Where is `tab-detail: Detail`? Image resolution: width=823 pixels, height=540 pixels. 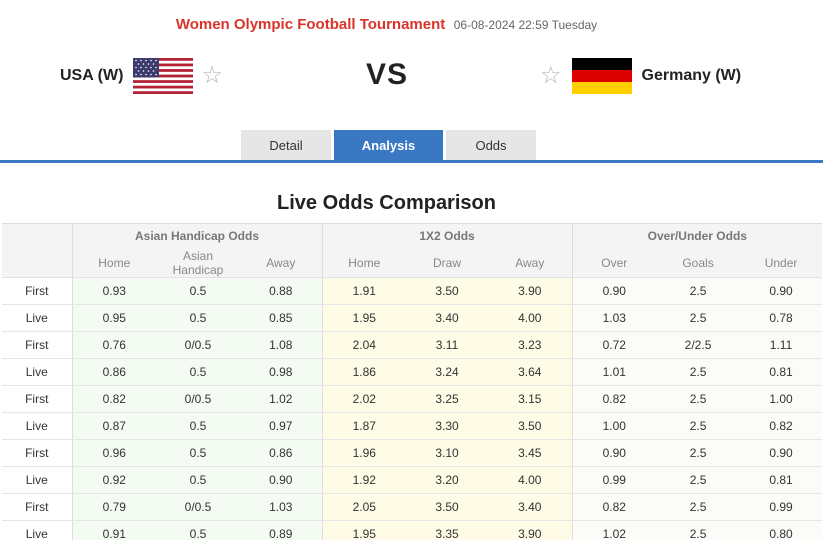
tab-detail: Detail is located at coordinates (286, 145).